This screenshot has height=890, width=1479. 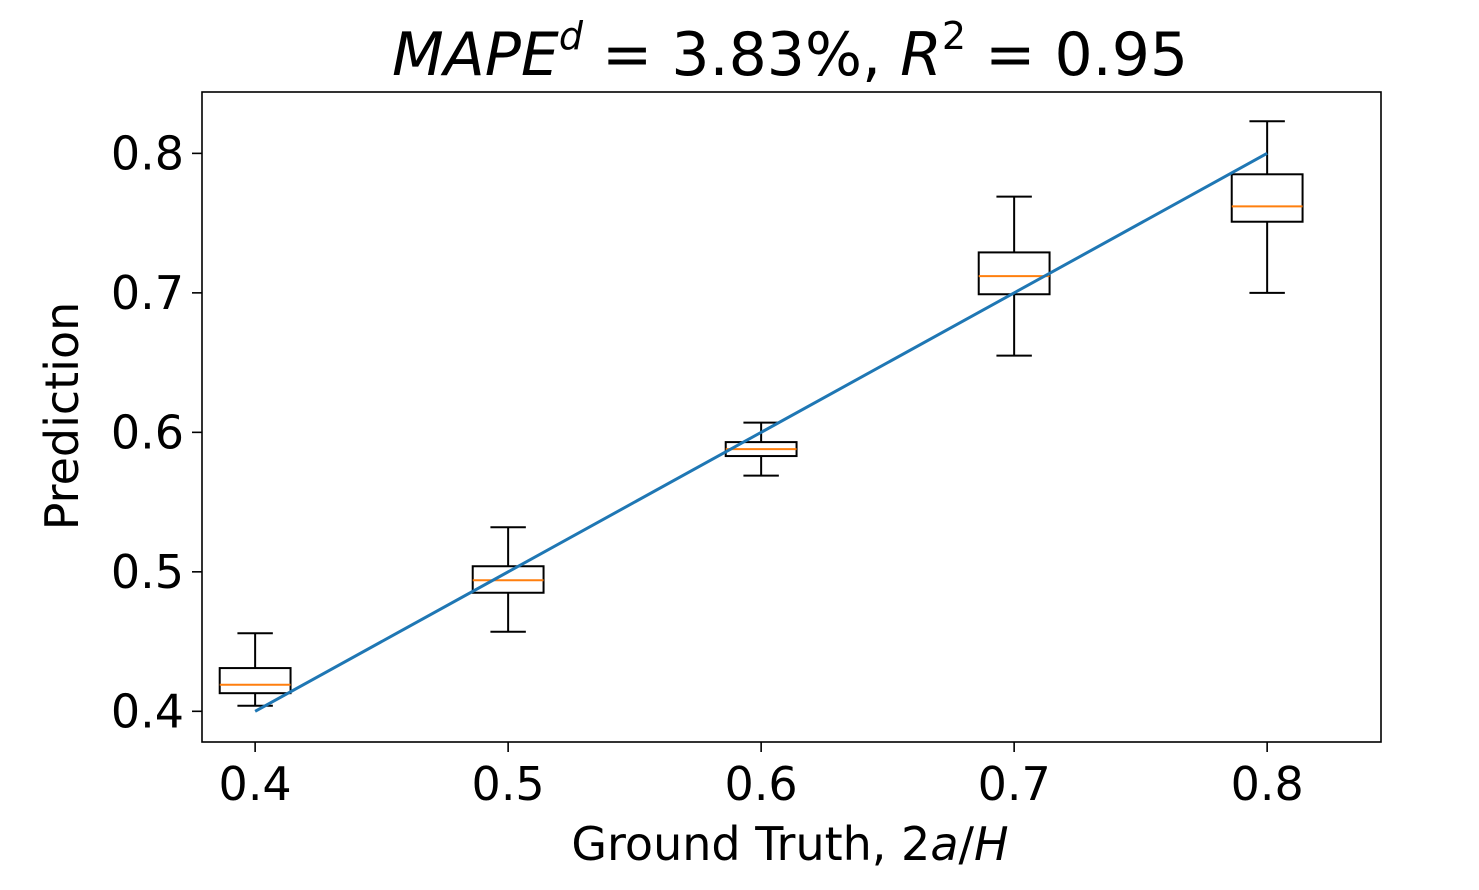 I want to click on x-label-slash: /, so click(x=967, y=844).